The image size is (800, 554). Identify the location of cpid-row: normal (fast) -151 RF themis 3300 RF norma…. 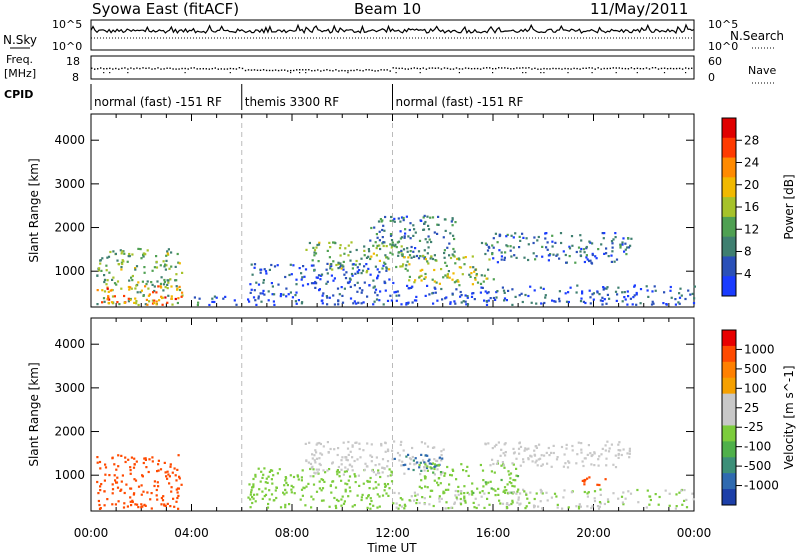
(306, 97).